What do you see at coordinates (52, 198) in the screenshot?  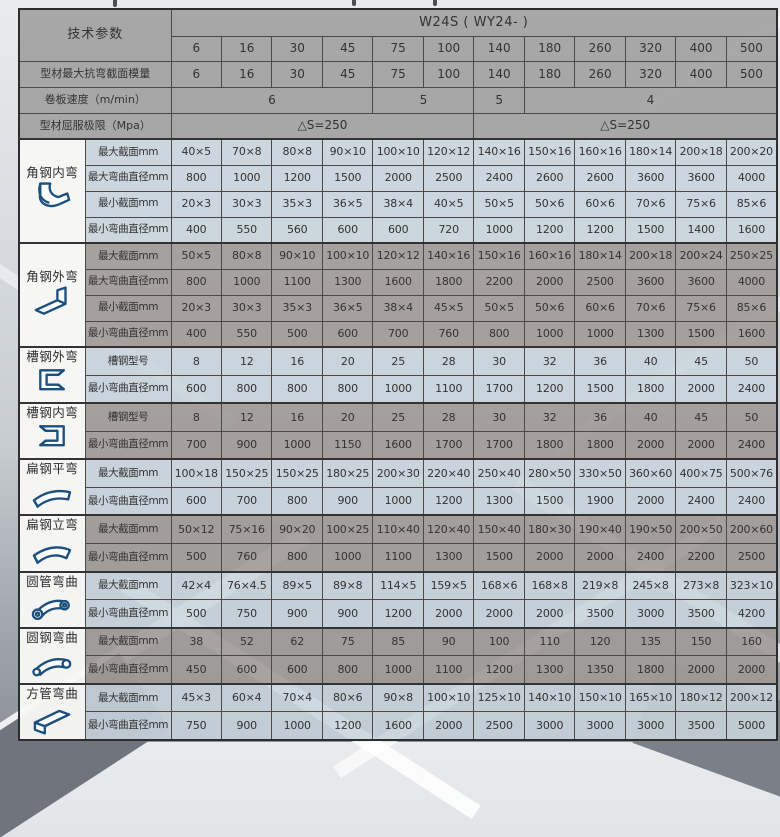 I see `angle-steel-inner-bend-icon` at bounding box center [52, 198].